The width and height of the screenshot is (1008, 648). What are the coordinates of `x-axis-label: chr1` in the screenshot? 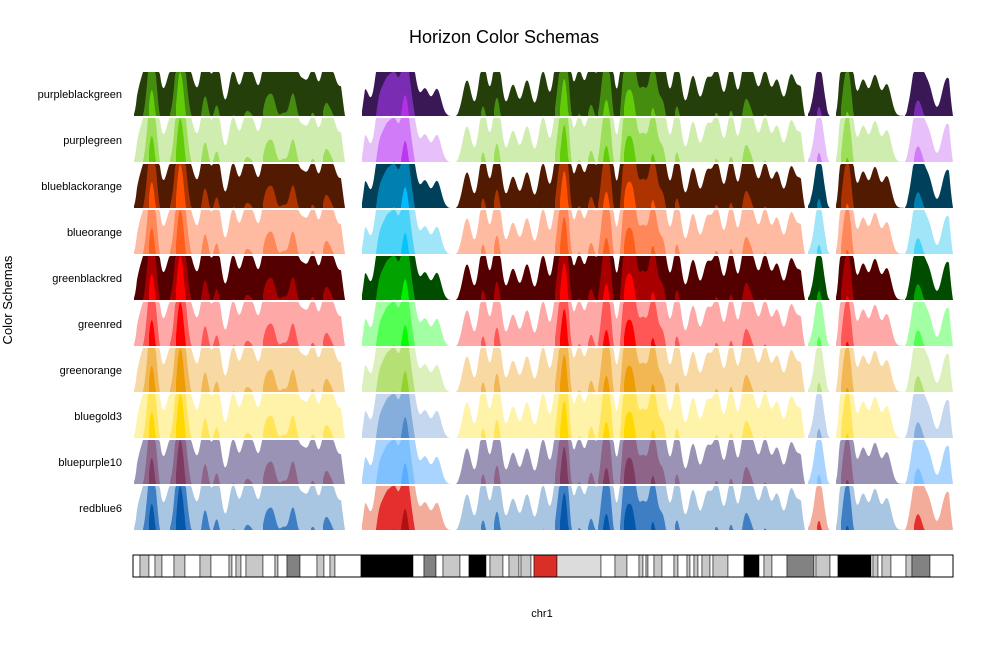 It's located at (541, 614).